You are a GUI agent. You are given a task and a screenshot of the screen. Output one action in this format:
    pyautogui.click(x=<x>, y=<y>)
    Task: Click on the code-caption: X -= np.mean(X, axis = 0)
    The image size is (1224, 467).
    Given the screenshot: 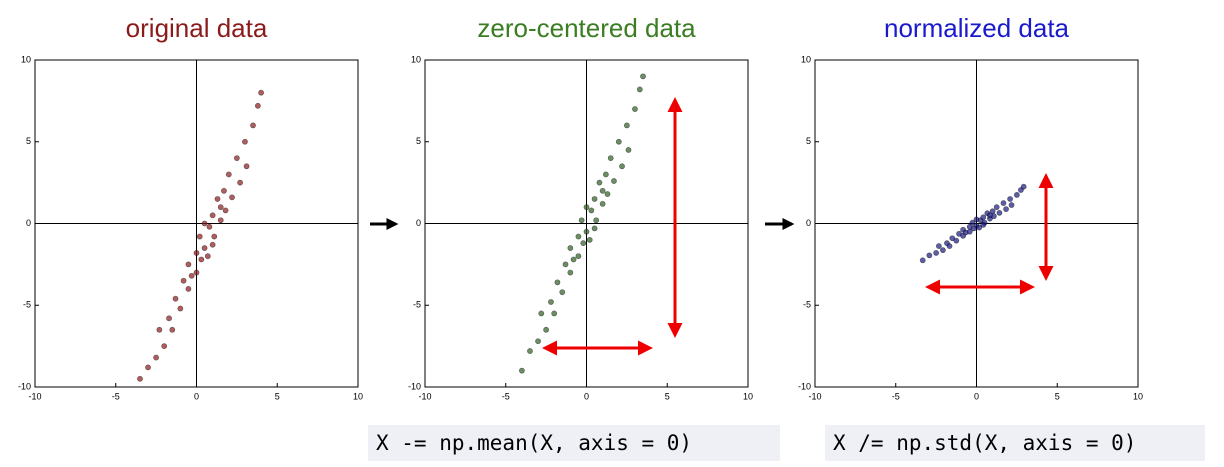 What is the action you would take?
    pyautogui.click(x=574, y=443)
    